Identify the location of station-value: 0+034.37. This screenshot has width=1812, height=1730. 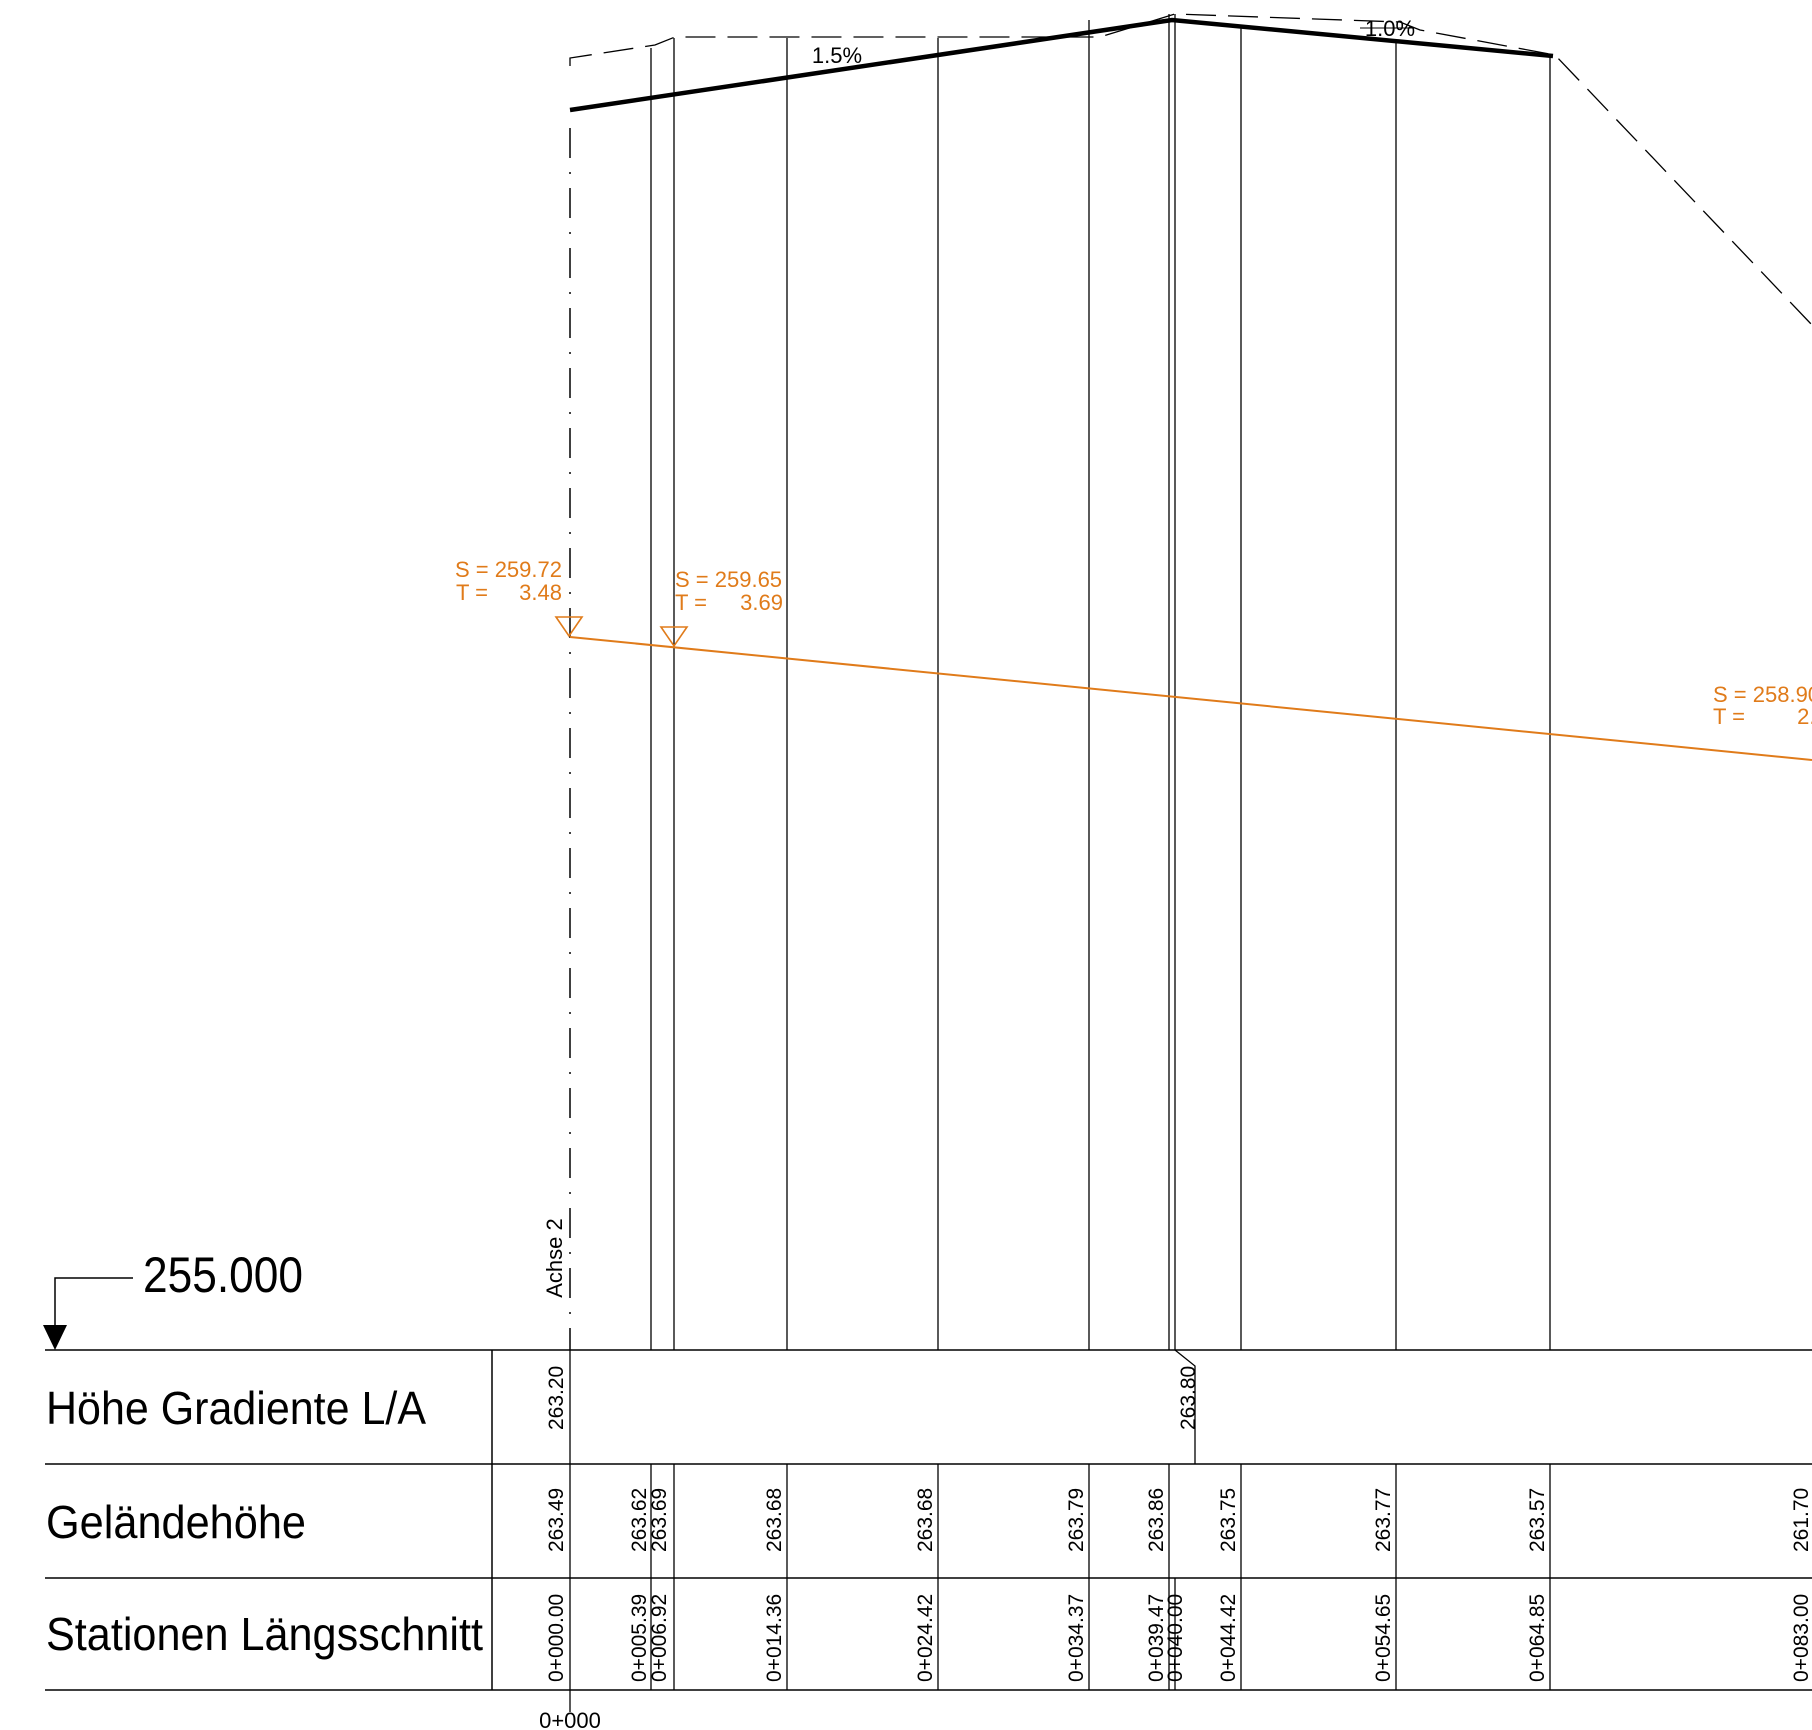
(1076, 1638).